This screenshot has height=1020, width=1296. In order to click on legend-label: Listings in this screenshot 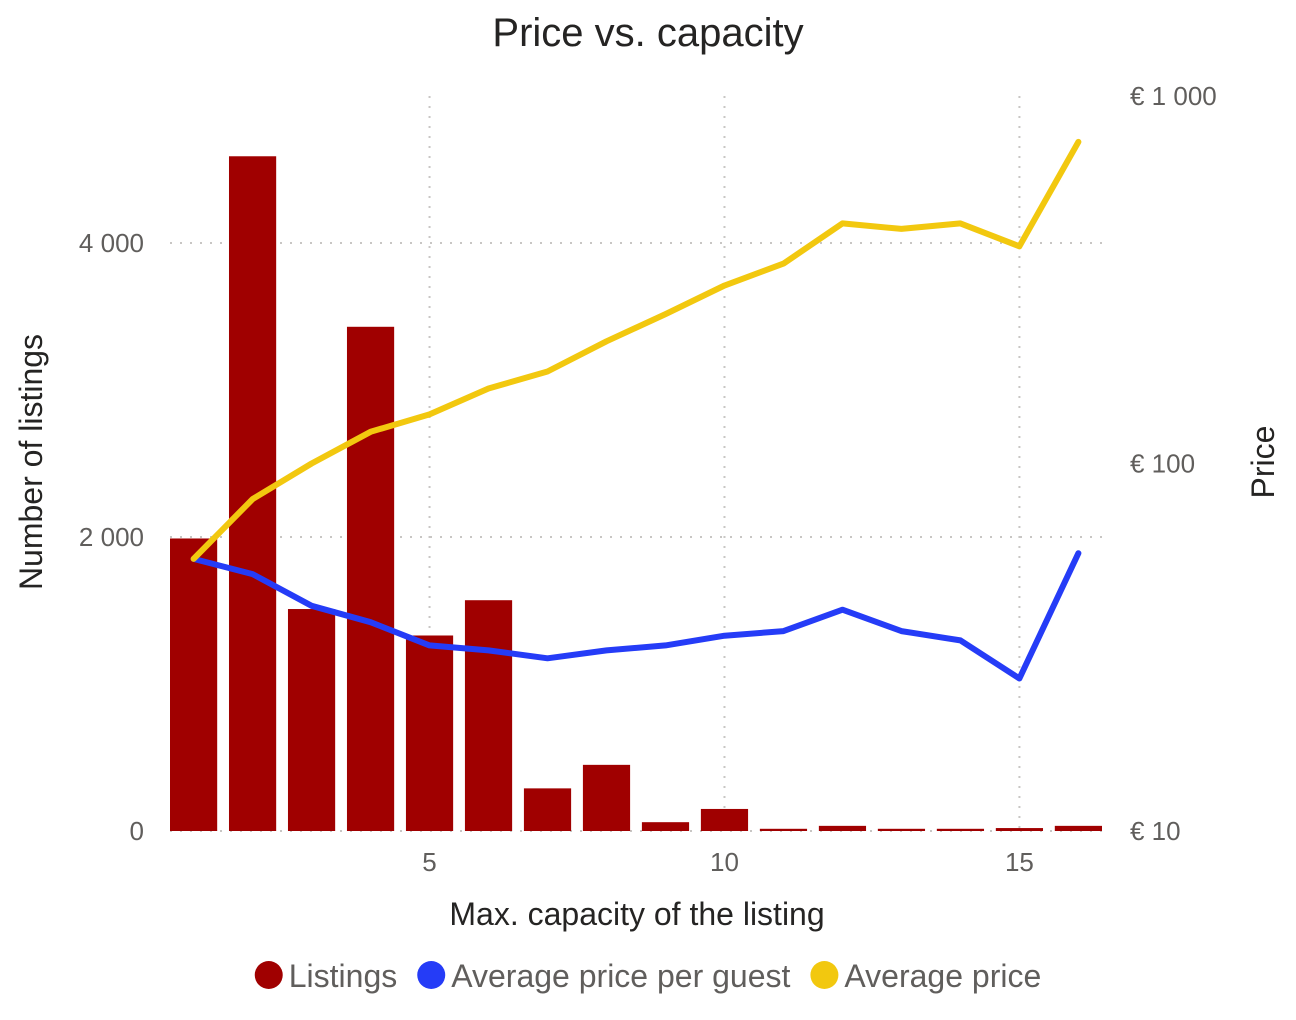, I will do `click(343, 976)`.